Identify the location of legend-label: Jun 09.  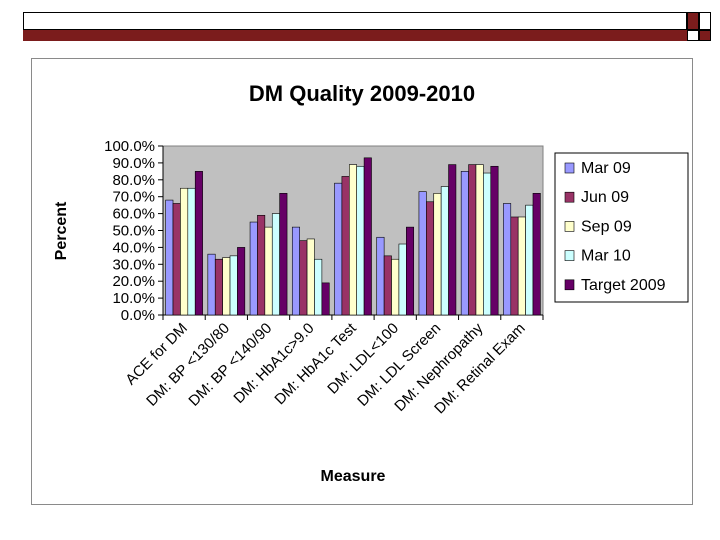
(605, 197).